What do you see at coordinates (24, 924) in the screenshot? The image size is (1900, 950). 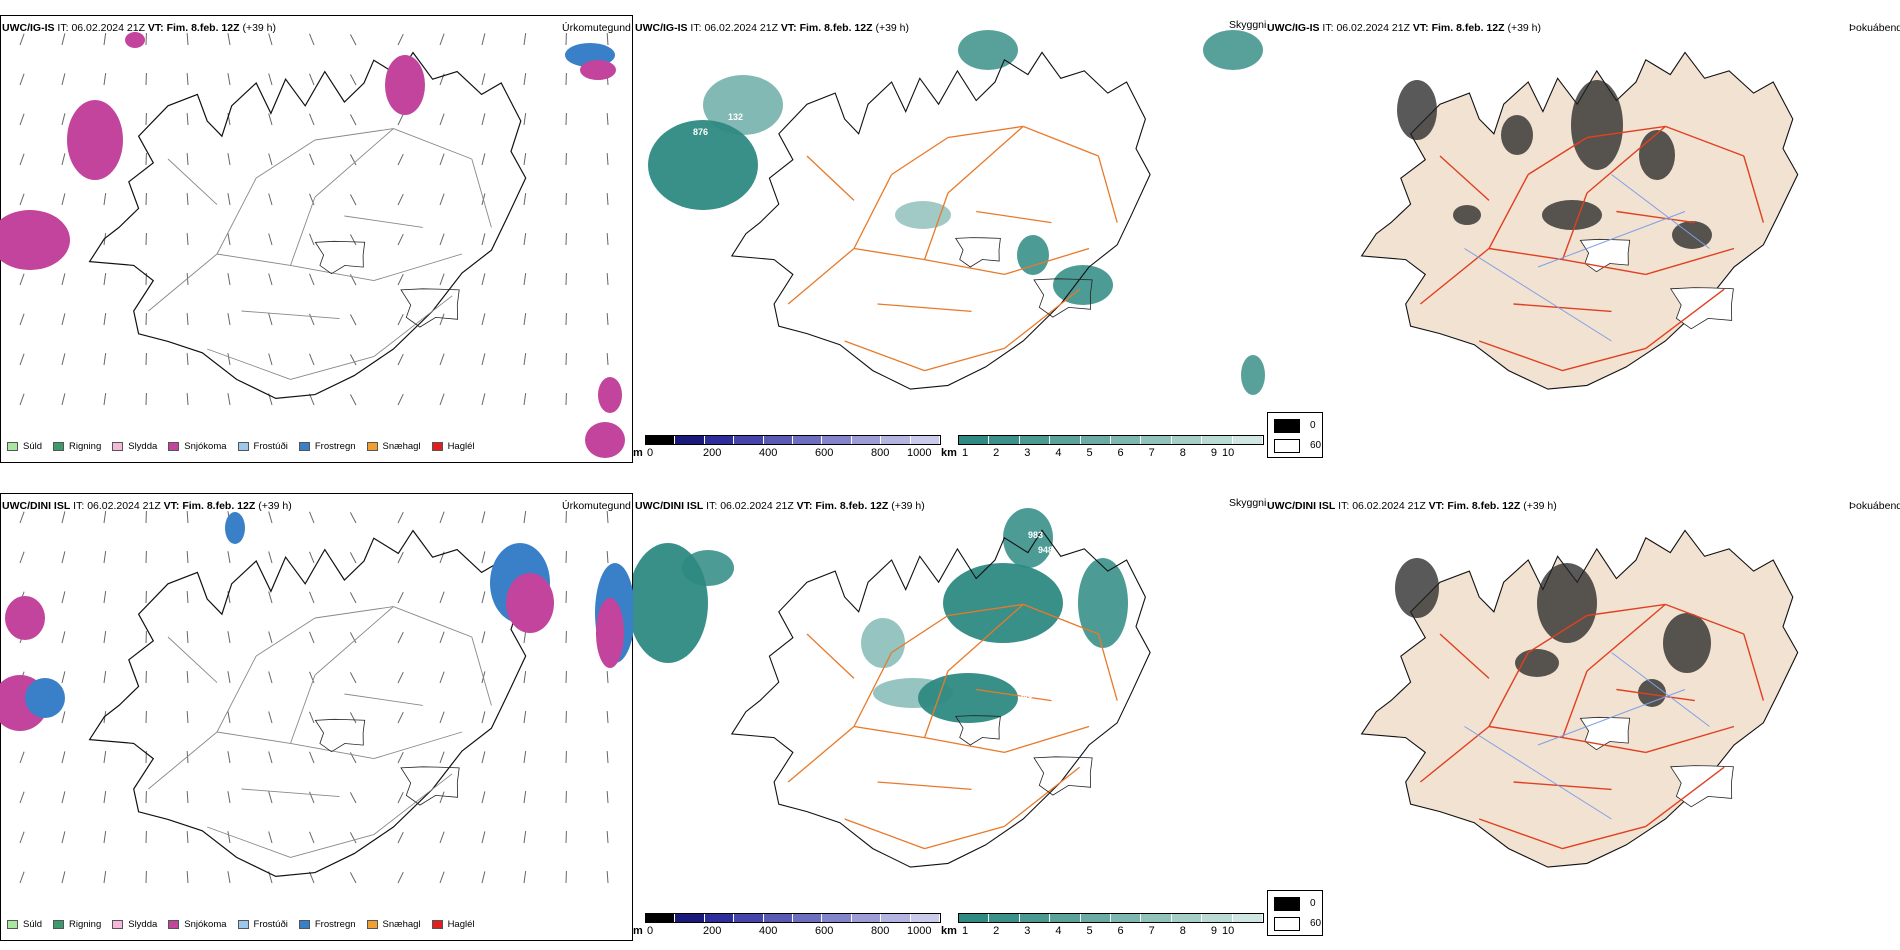 I see `legend-item: Súld` at bounding box center [24, 924].